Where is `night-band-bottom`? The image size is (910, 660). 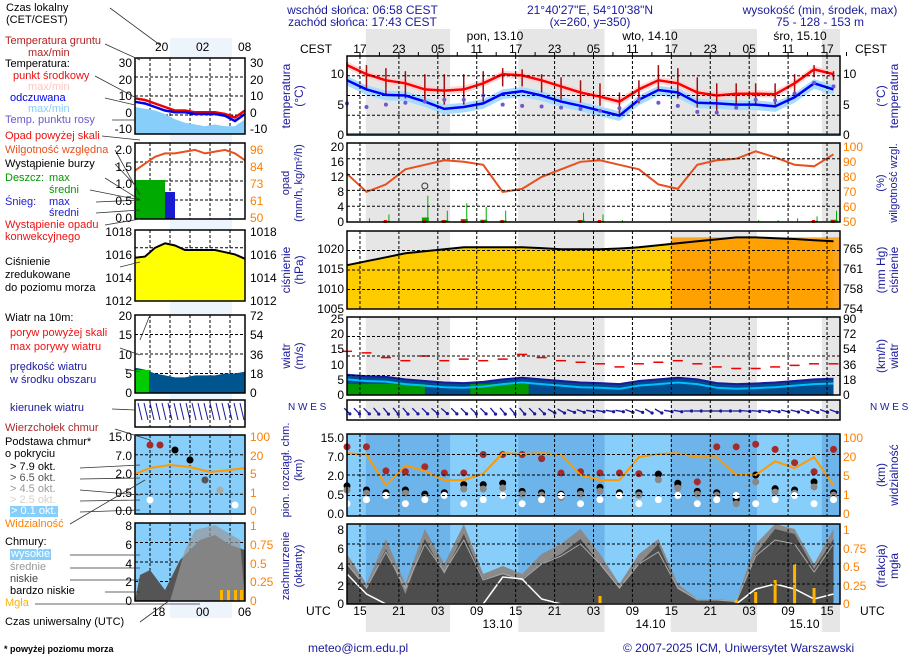
night-band-bottom is located at coordinates (561, 618).